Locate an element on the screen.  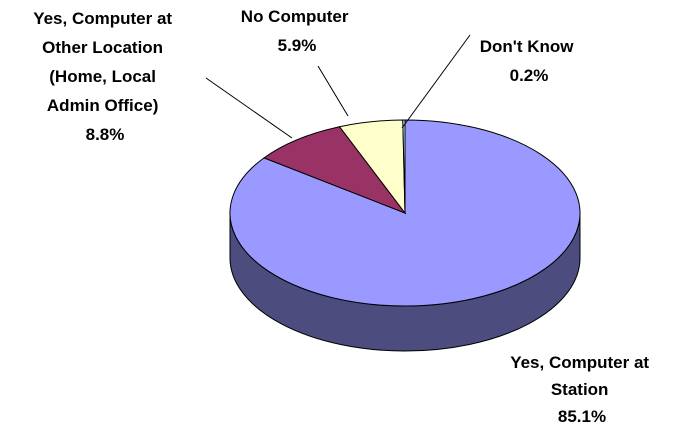
pie-slice-dont-know is located at coordinates (404, 166).